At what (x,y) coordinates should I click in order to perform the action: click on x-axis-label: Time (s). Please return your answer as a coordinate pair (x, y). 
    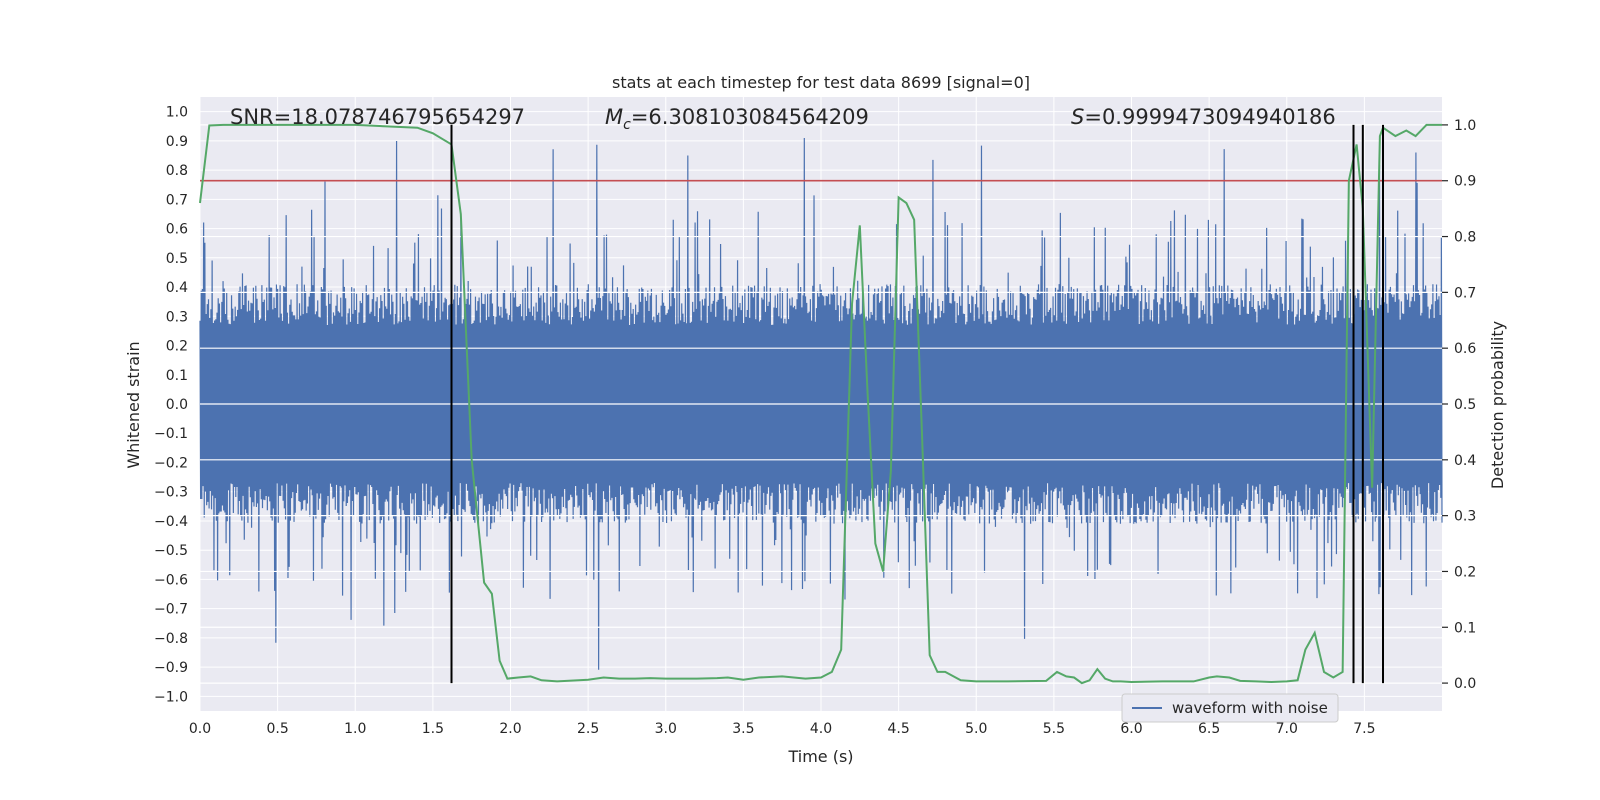
    Looking at the image, I should click on (820, 756).